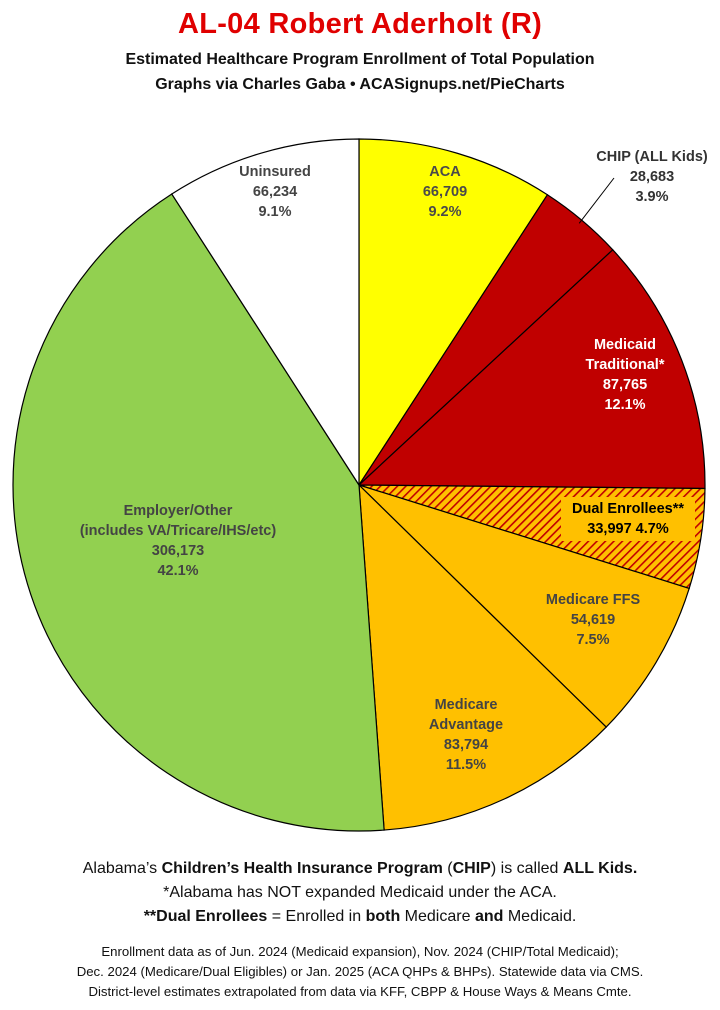 This screenshot has height=1010, width=720. I want to click on slice-label-name-3-1: Medicaid, so click(625, 345).